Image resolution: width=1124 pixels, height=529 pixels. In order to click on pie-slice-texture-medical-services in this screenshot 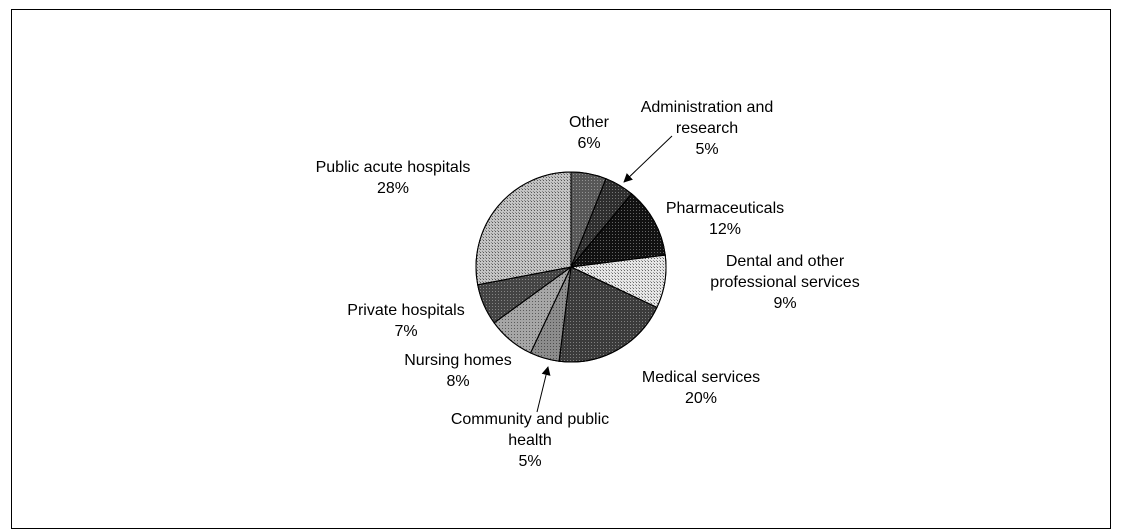, I will do `click(608, 314)`.